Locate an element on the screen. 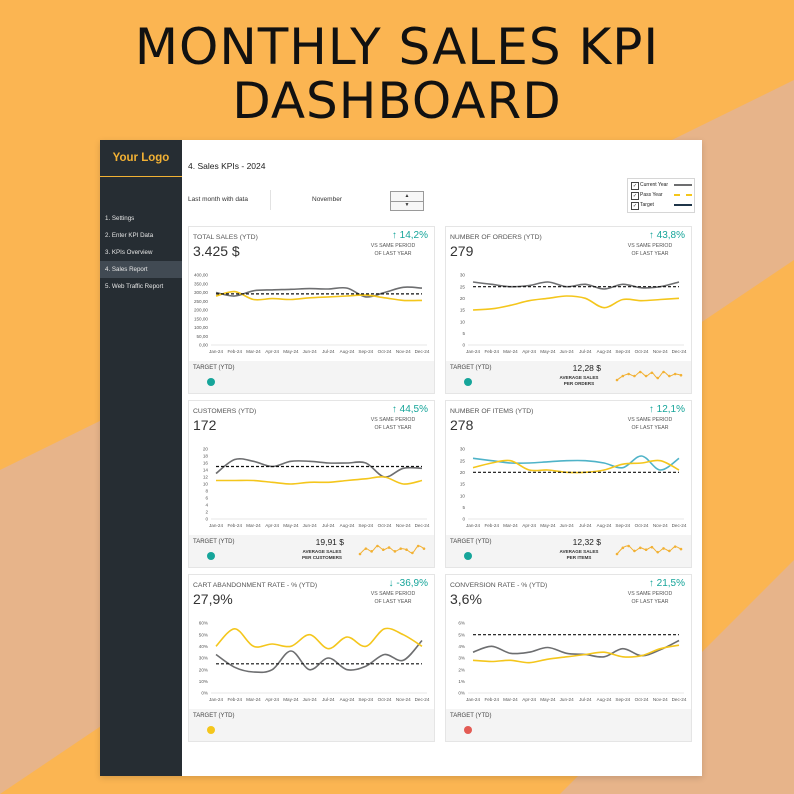 The height and width of the screenshot is (794, 794). y-tick-label: 12 is located at coordinates (206, 477).